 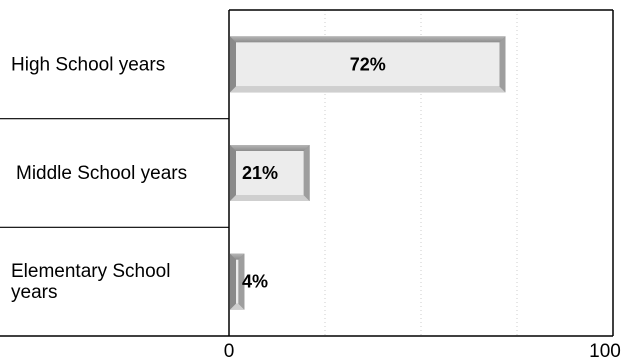 I want to click on data-label: 21%, so click(x=260, y=173).